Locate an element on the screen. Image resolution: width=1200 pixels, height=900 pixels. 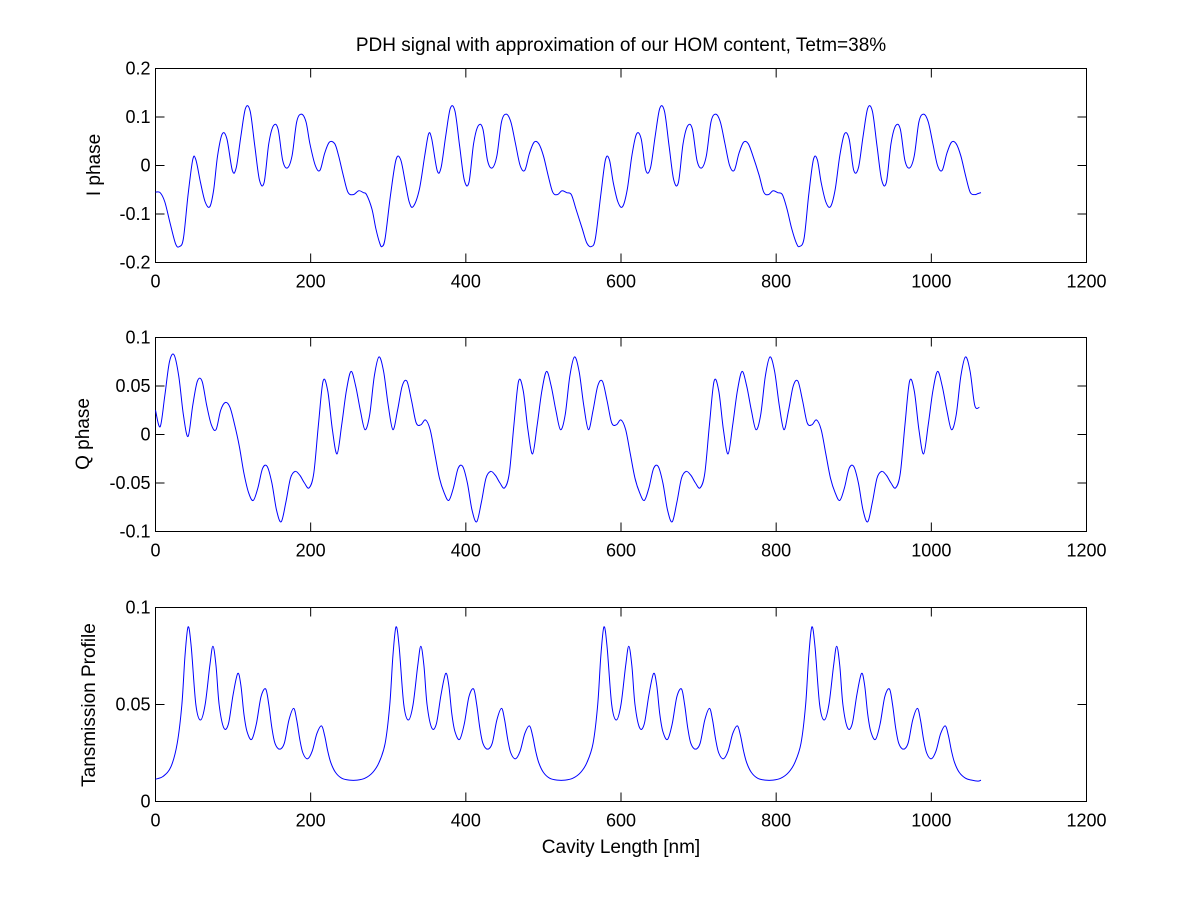
i-phase-xtick-label: 1000 is located at coordinates (931, 282).